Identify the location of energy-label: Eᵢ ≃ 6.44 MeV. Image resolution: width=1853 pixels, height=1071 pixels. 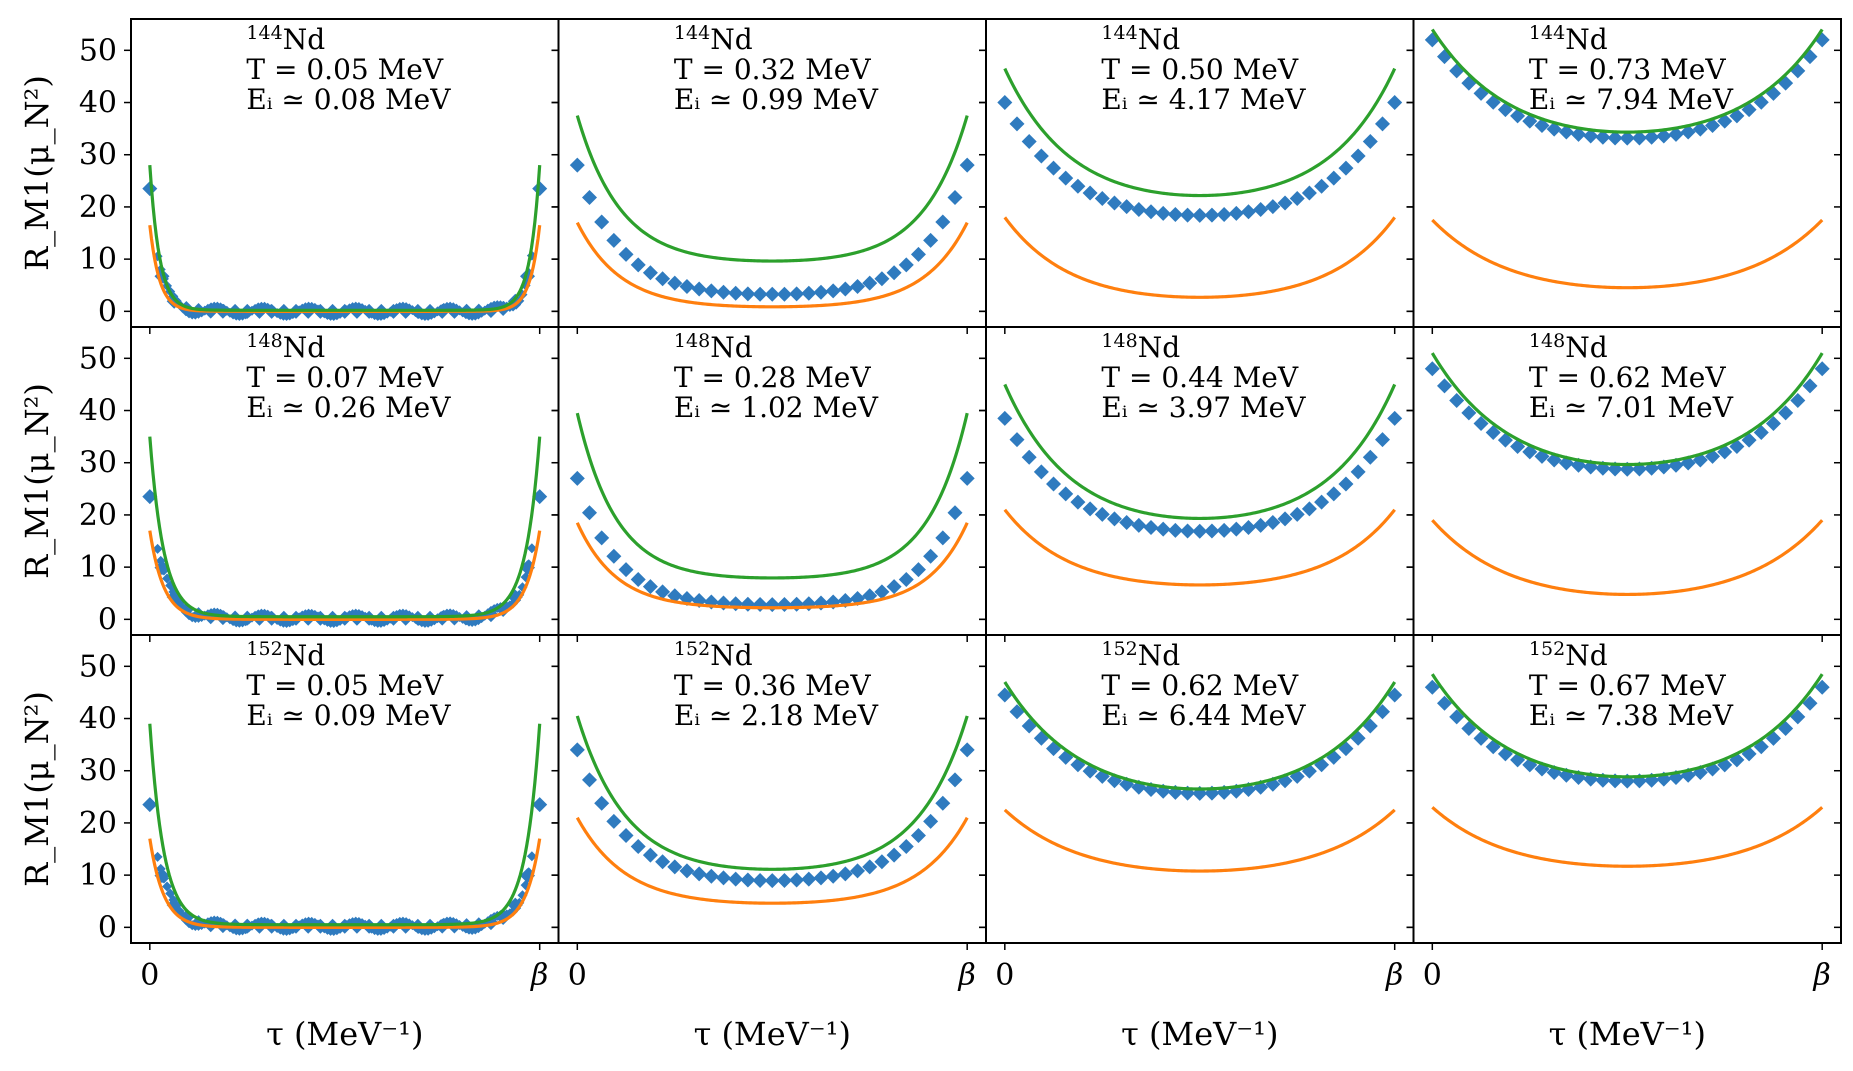
(1203, 715).